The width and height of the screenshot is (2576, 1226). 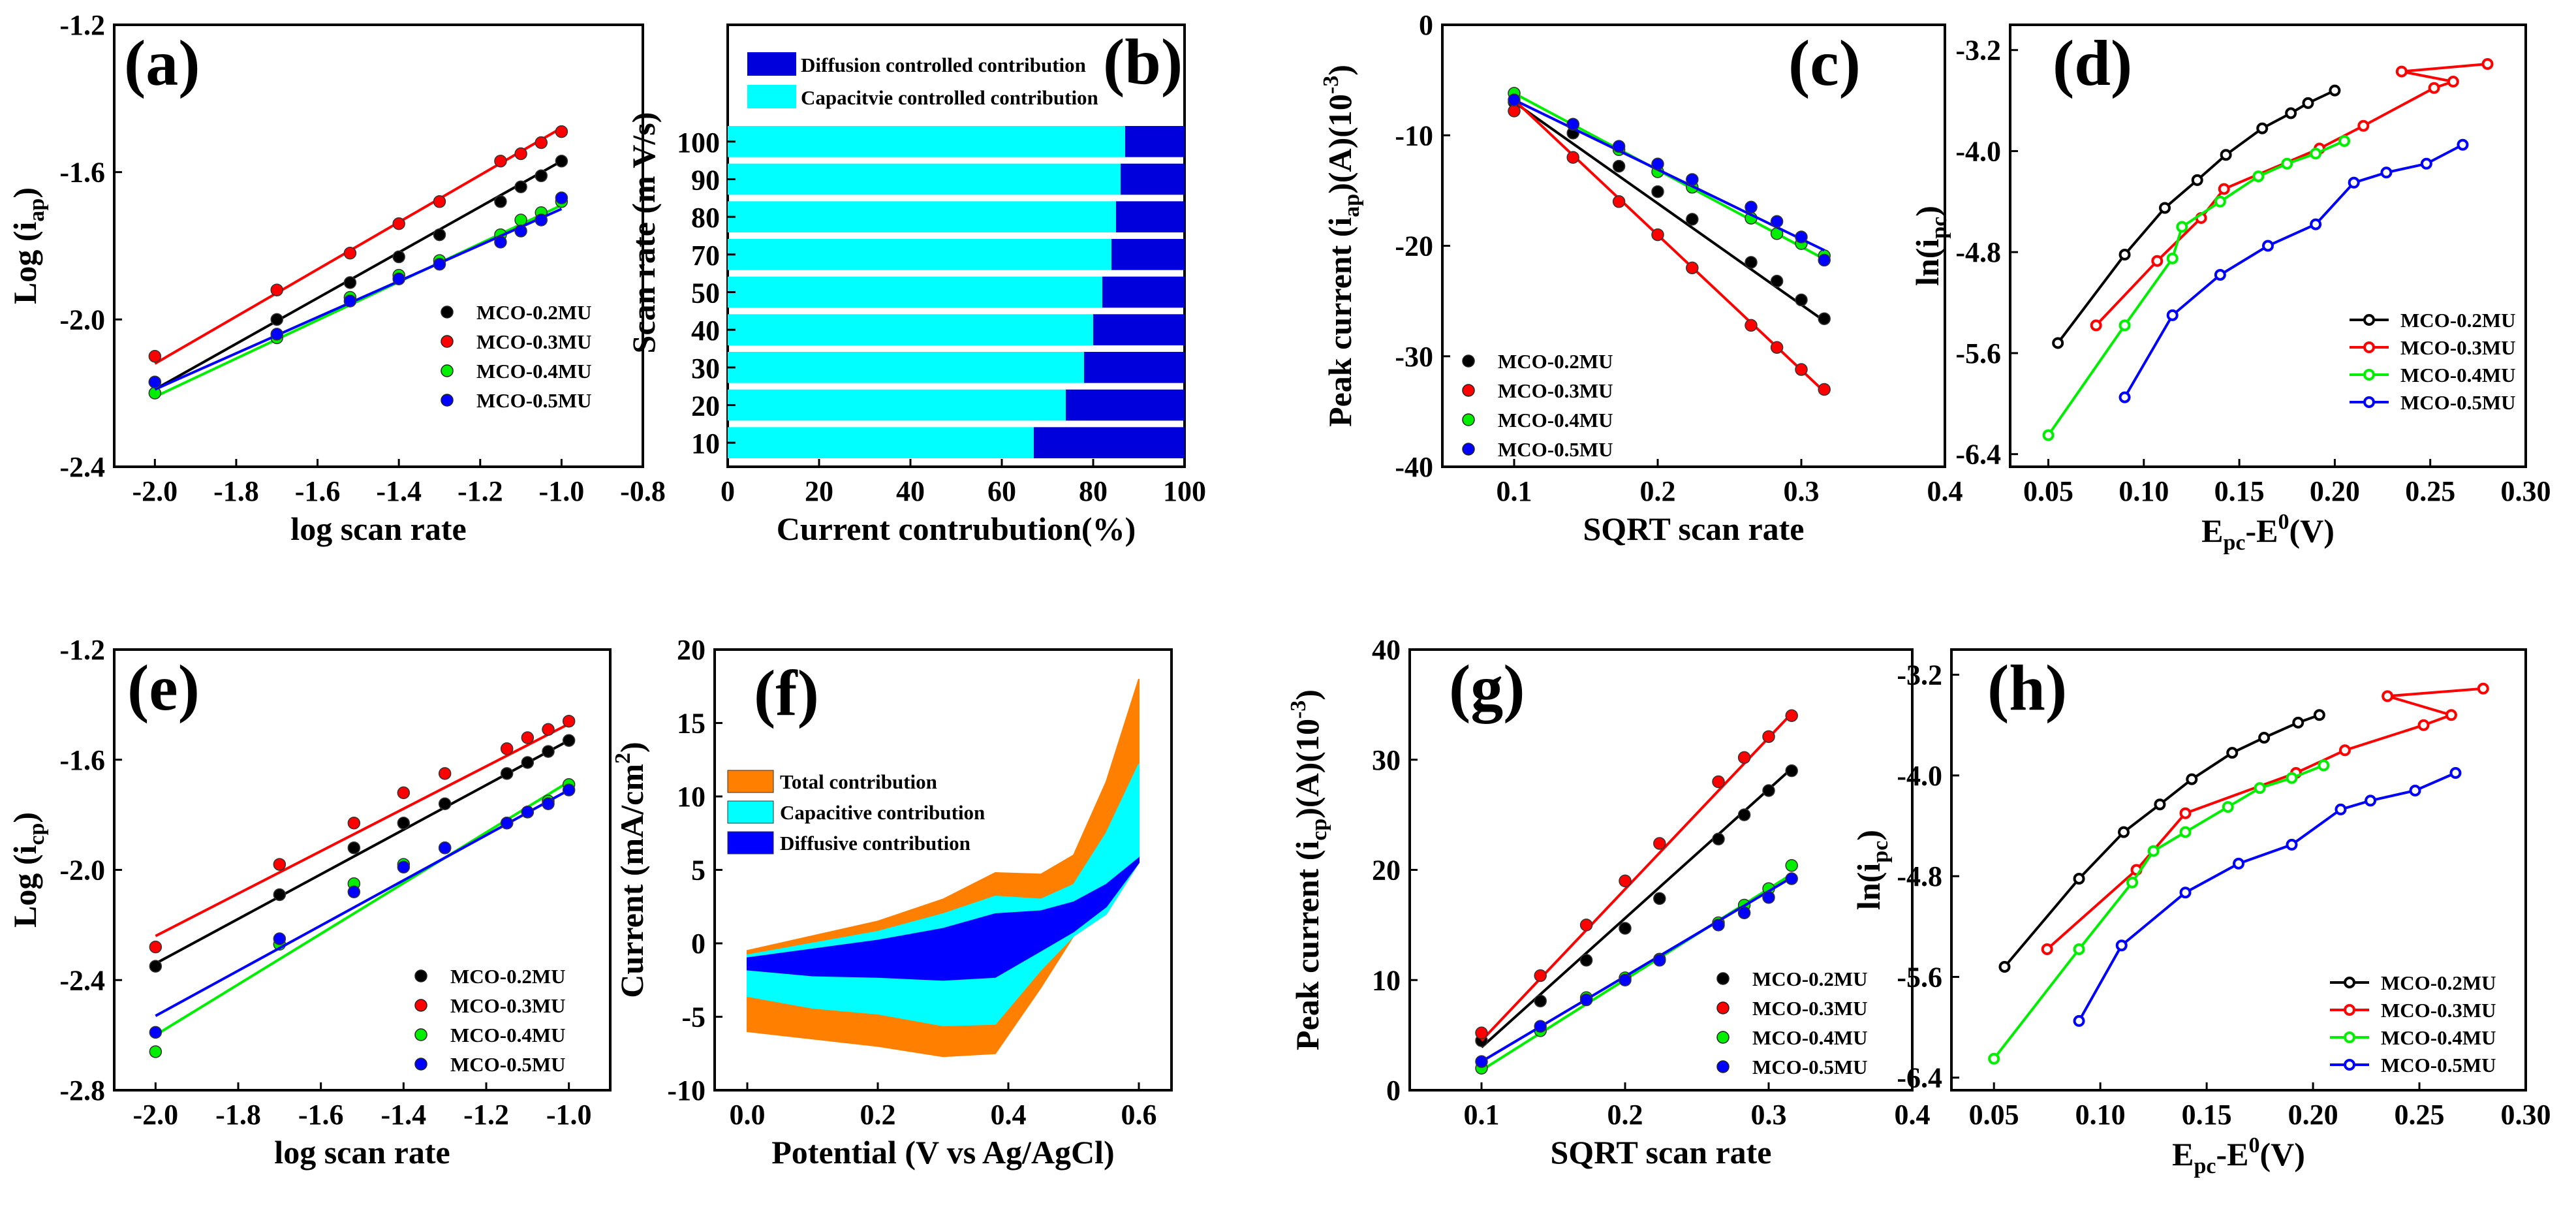 What do you see at coordinates (362, 1152) in the screenshot?
I see `x-axis-label: log scan rate` at bounding box center [362, 1152].